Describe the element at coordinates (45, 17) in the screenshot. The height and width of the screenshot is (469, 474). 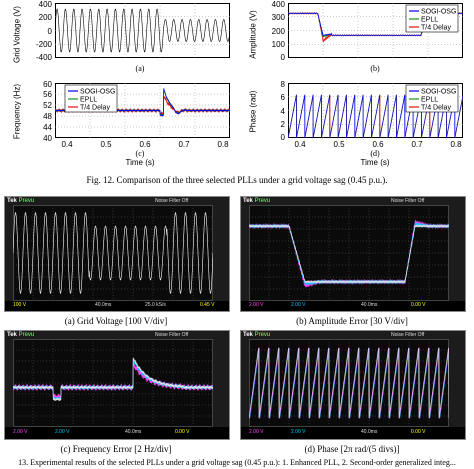
I see `panel-a-ytick: 200` at that location.